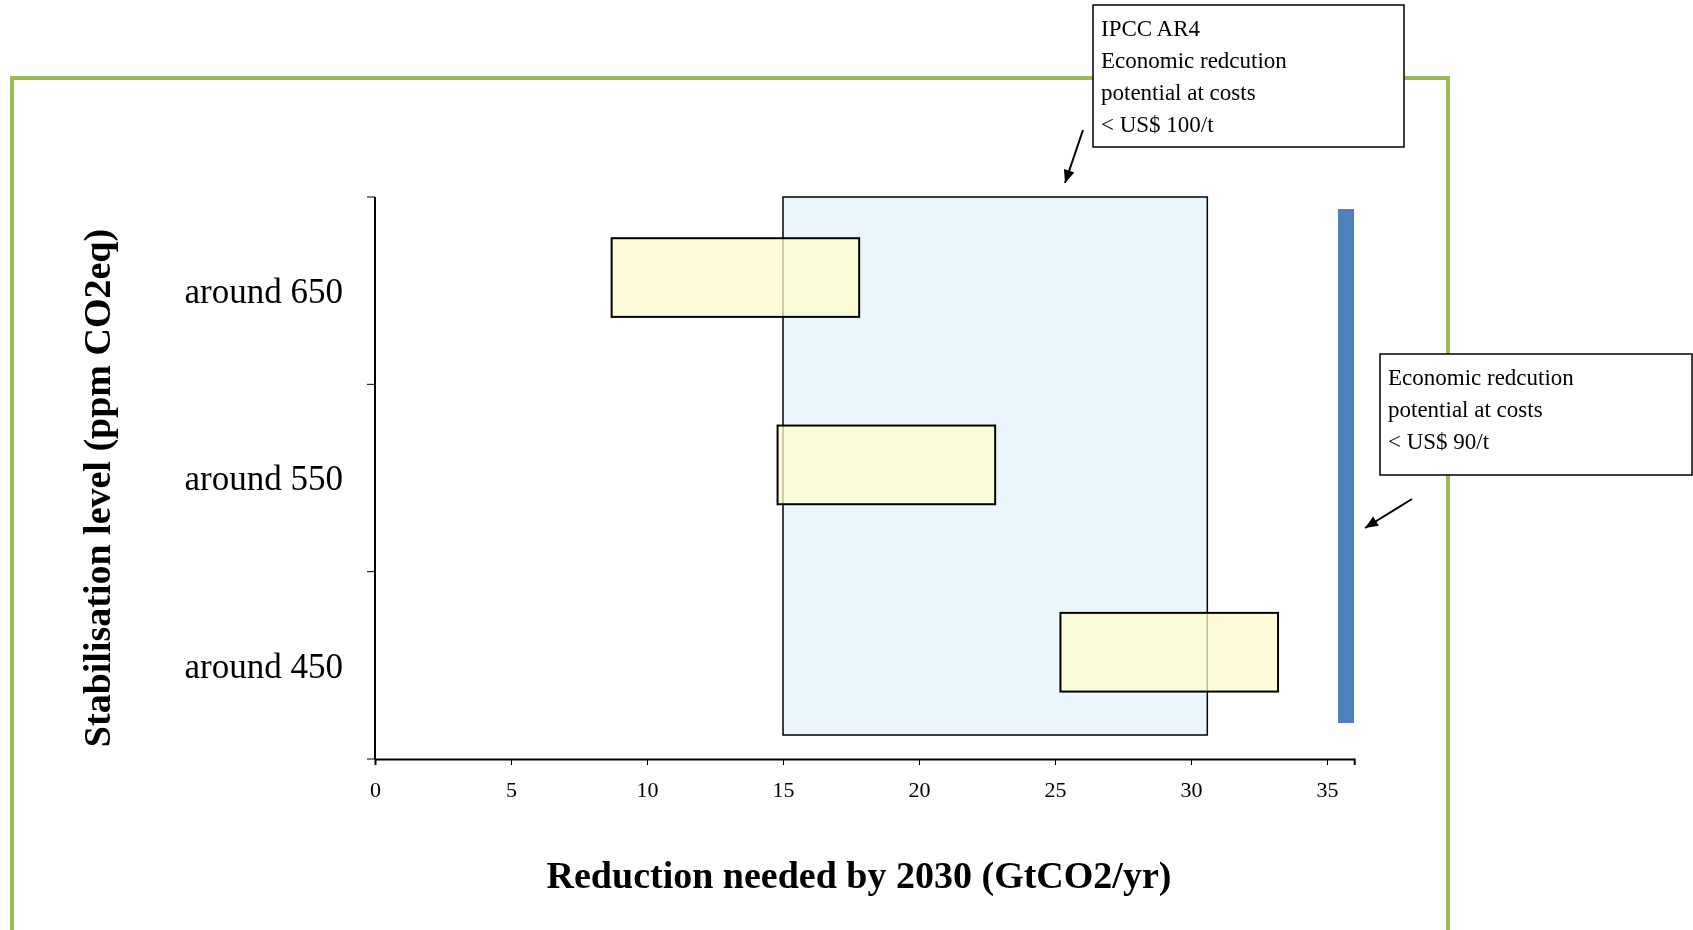  Describe the element at coordinates (511, 789) in the screenshot. I see `x-tick-label: 5` at that location.